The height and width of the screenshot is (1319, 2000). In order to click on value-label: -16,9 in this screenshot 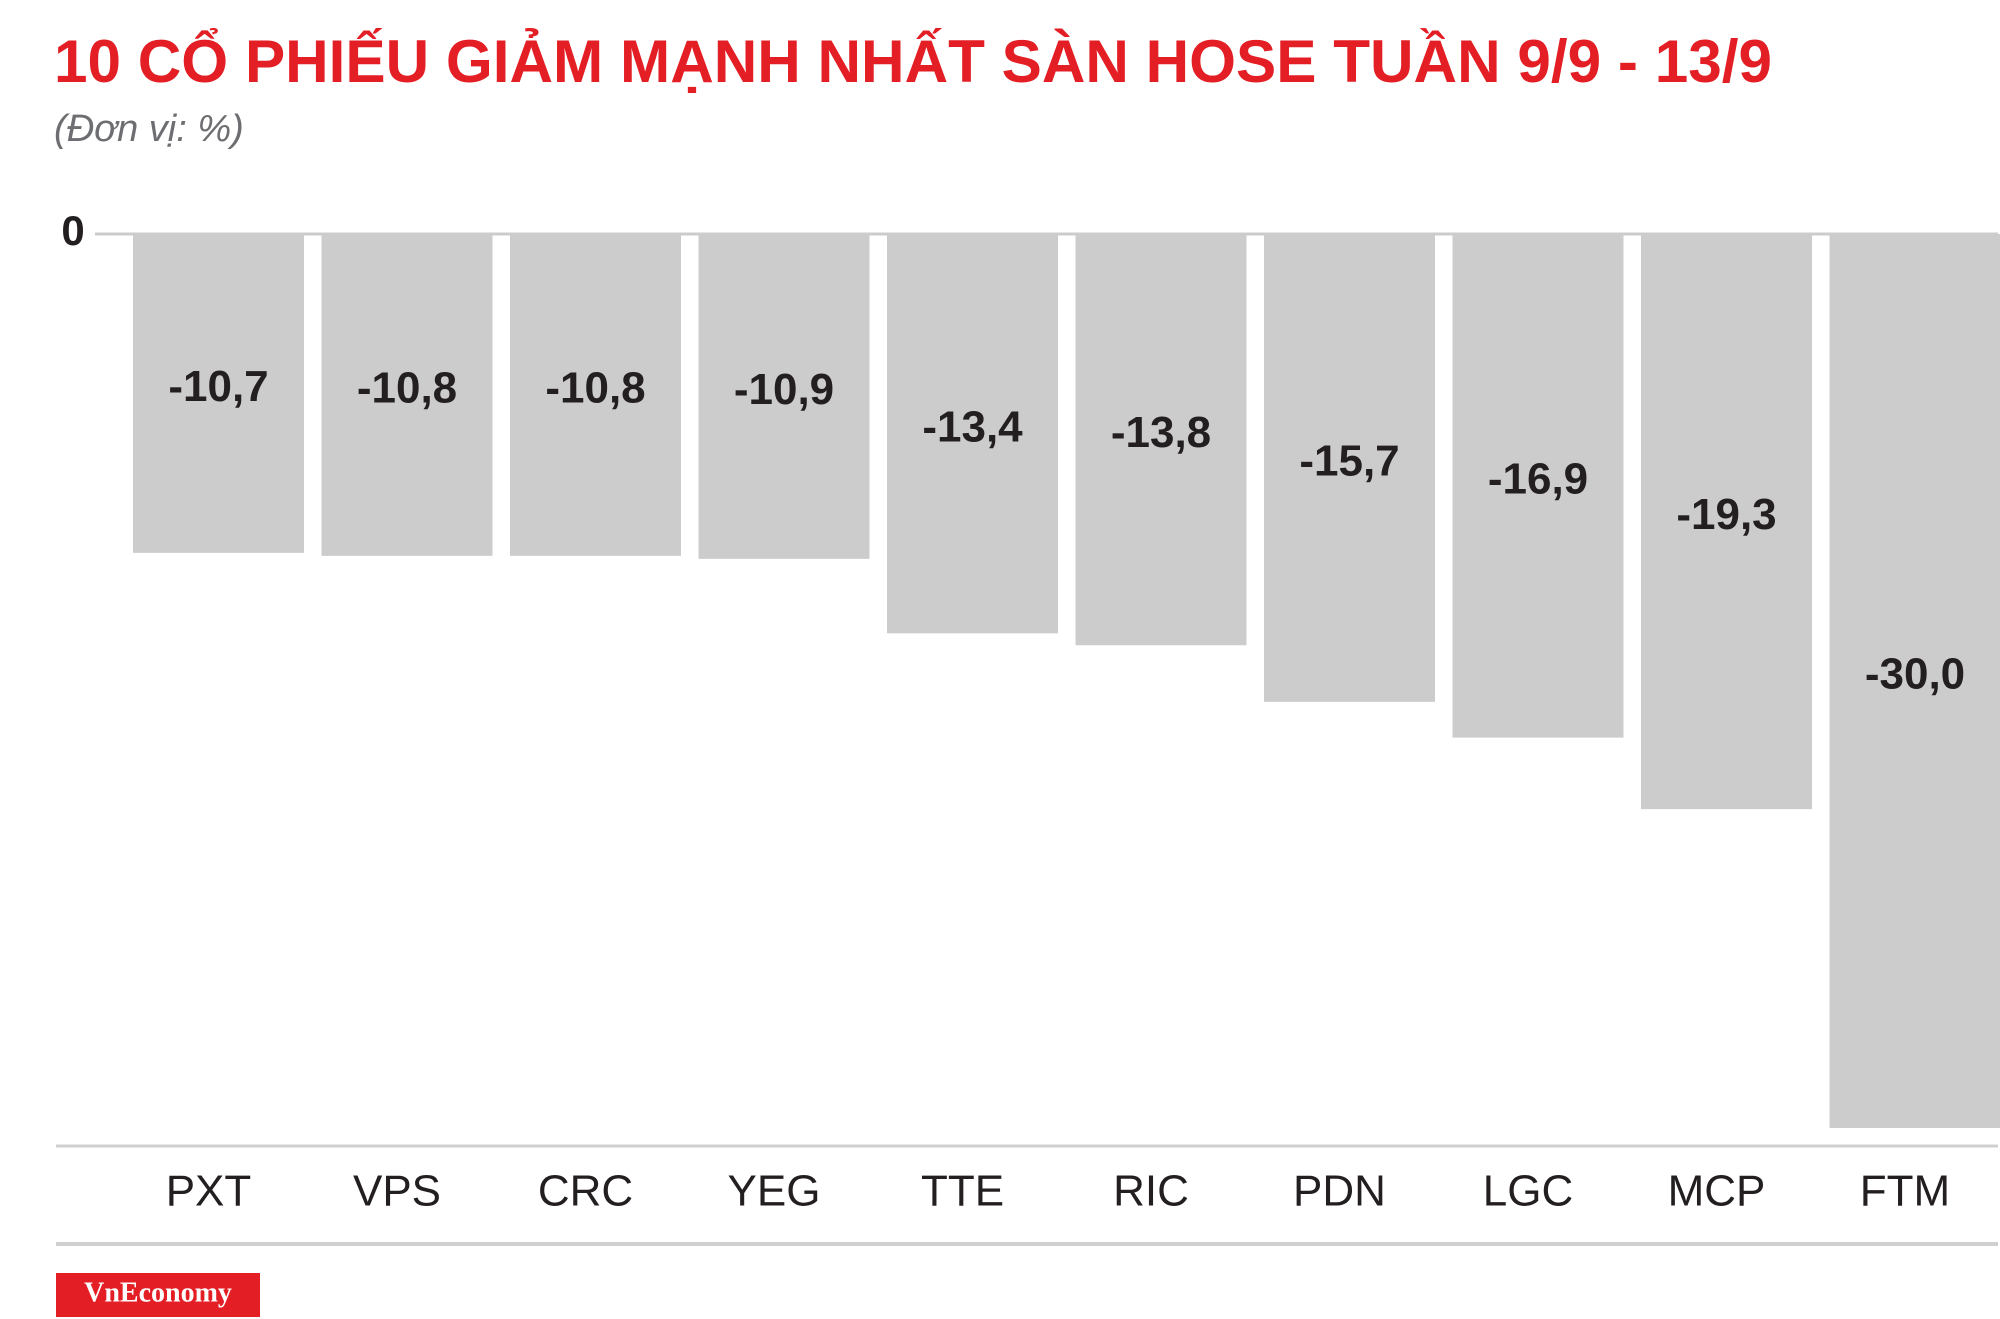, I will do `click(1538, 478)`.